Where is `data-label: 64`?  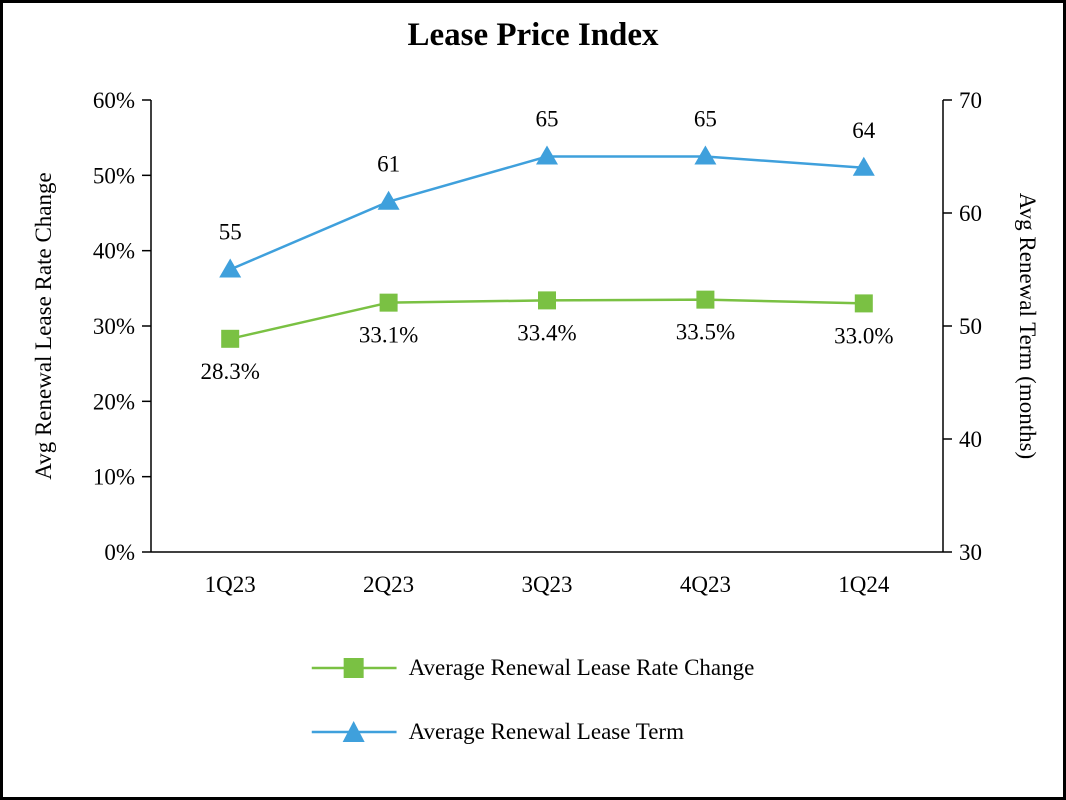
data-label: 64 is located at coordinates (864, 130).